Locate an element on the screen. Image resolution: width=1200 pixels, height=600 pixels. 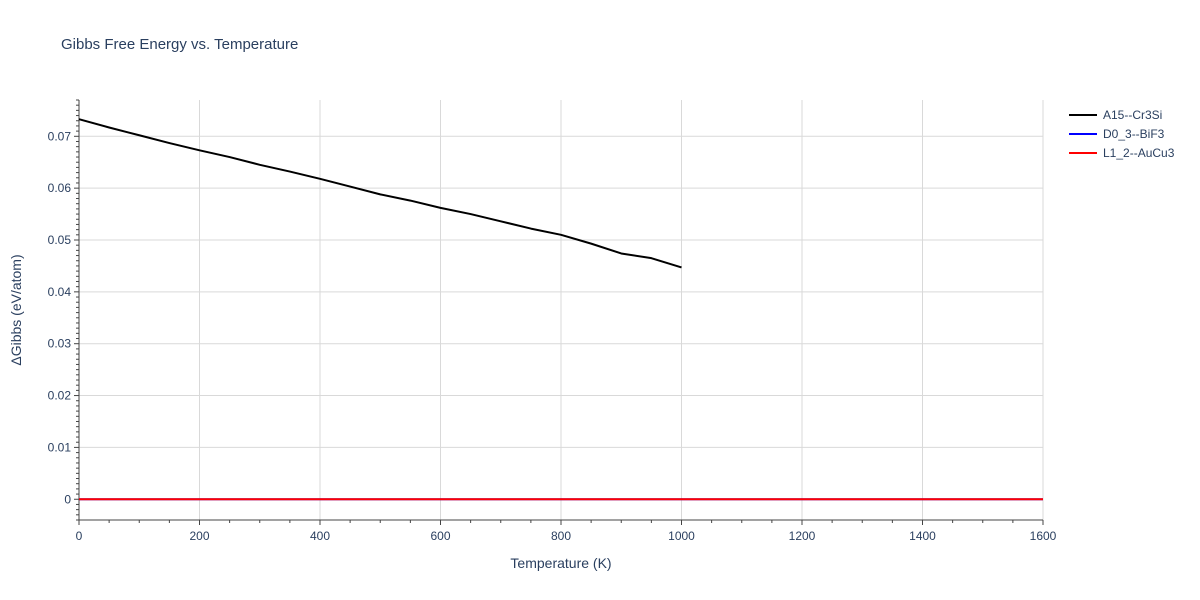
x-tick-label: 200 is located at coordinates (199, 536).